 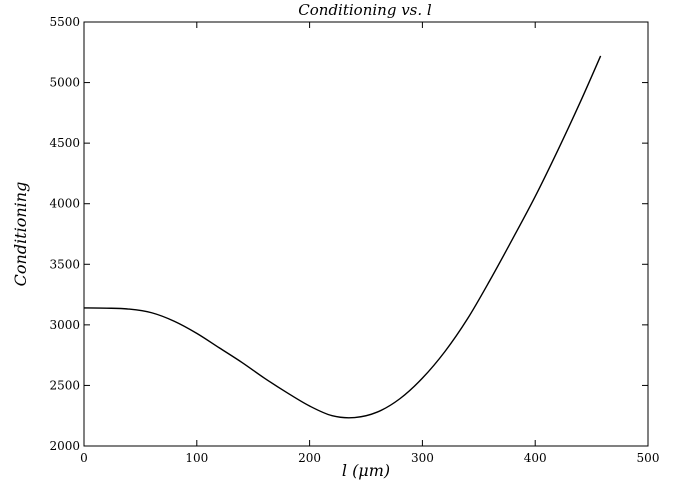 I want to click on x-tick-label: 0, so click(x=84, y=458).